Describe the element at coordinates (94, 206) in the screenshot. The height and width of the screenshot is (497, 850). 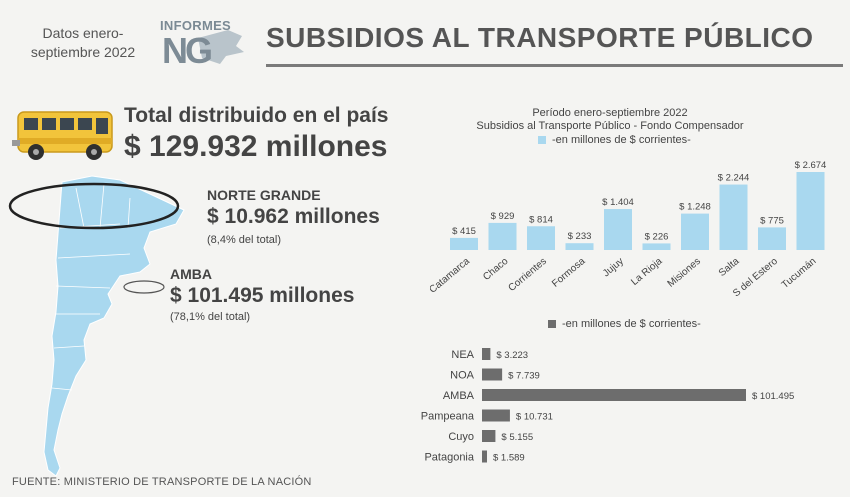
I see `norte-grande-highlight` at that location.